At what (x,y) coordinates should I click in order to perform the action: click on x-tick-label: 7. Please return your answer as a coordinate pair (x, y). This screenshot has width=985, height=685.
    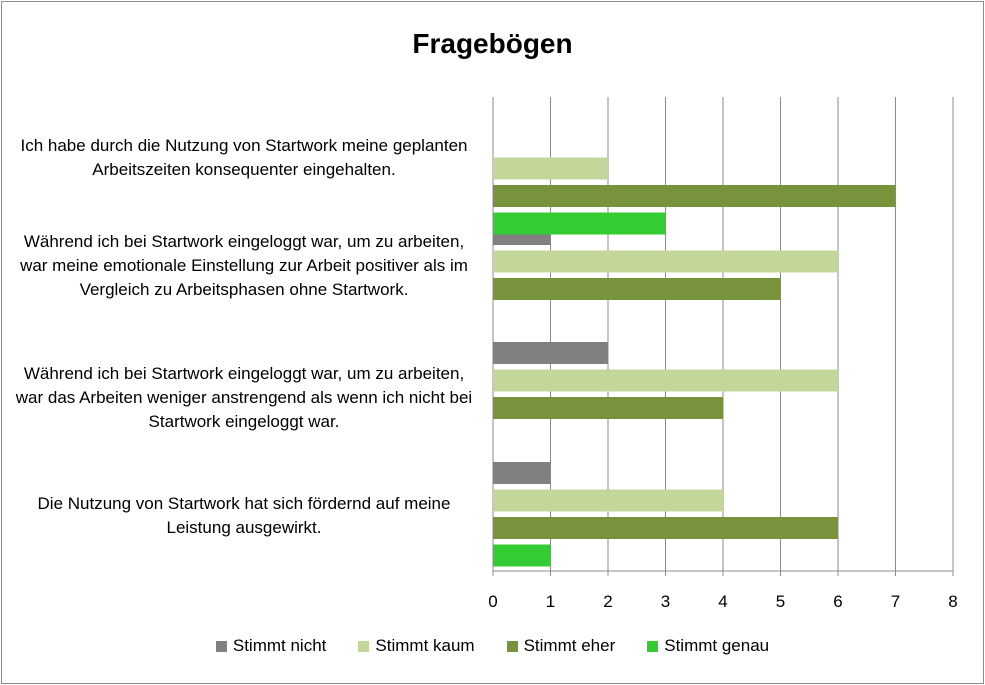
    Looking at the image, I should click on (895, 601).